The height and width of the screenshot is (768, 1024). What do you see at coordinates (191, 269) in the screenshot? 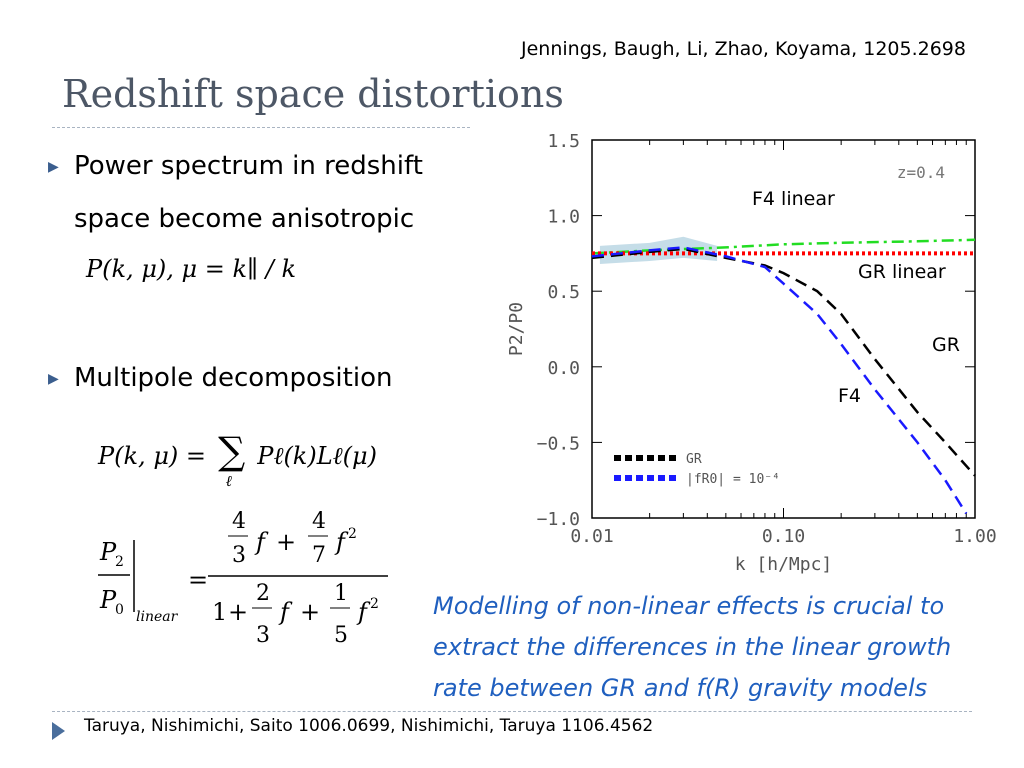
I see `equation-anisotropic: P(k, μ), μ = k∥ / k` at bounding box center [191, 269].